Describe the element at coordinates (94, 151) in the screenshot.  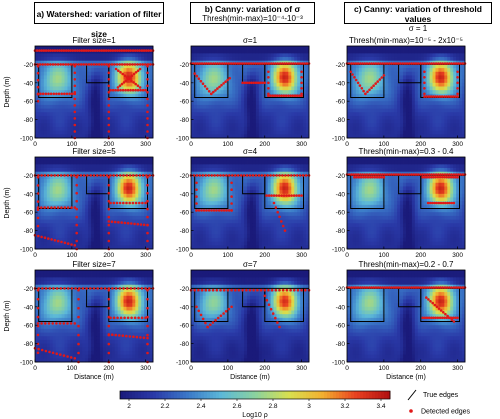
I see `panel-label: Filter size=5` at that location.